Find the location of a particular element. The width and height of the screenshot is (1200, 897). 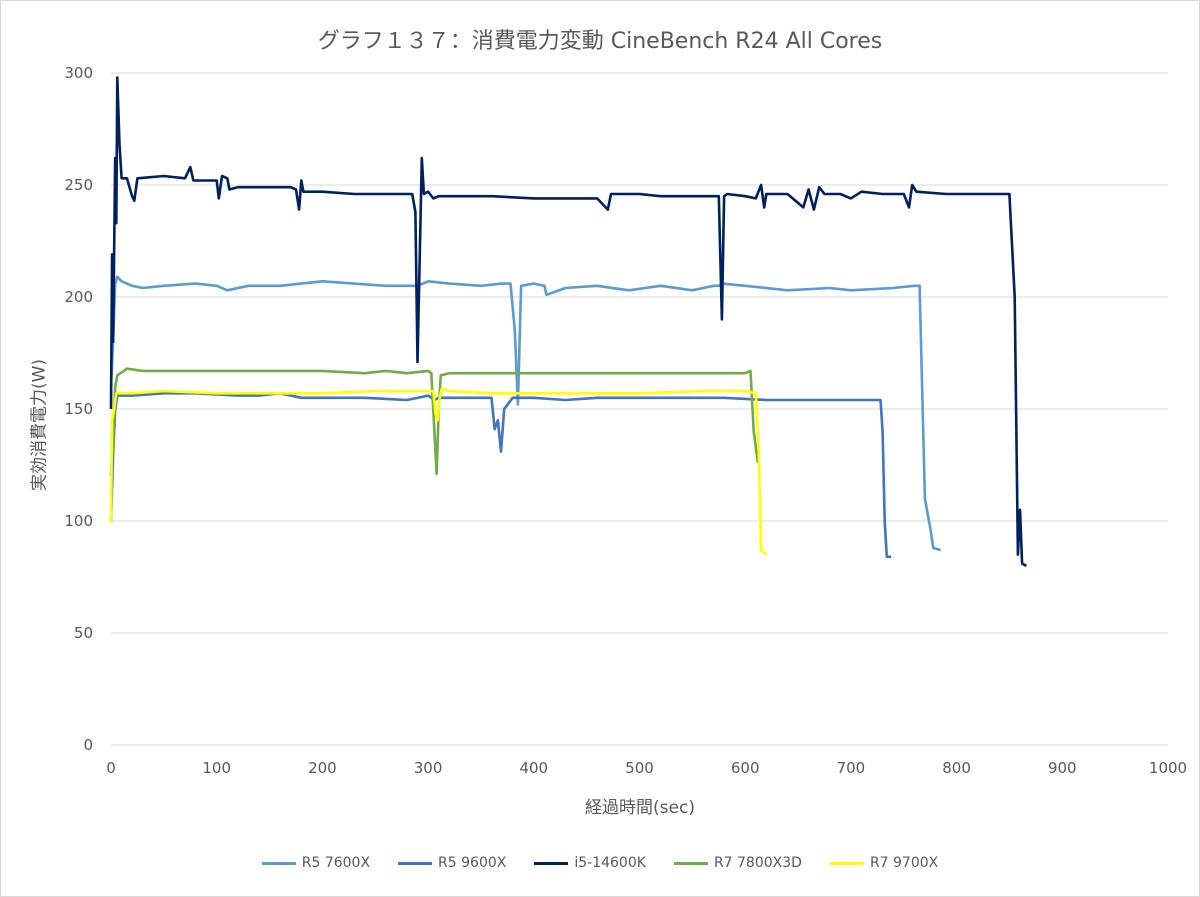

x-tick-labels: 0 100 200 300 400 500 600 700 800 900 1000 is located at coordinates (646, 768).